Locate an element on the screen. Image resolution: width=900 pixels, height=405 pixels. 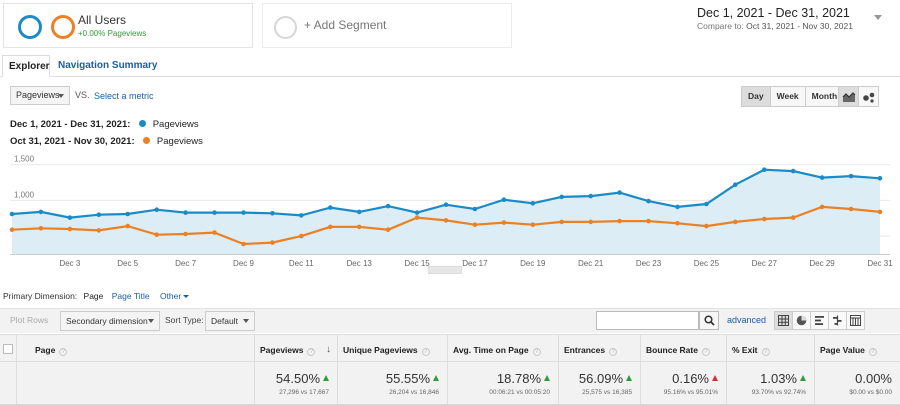
select-all-checkbox is located at coordinates (8, 349).